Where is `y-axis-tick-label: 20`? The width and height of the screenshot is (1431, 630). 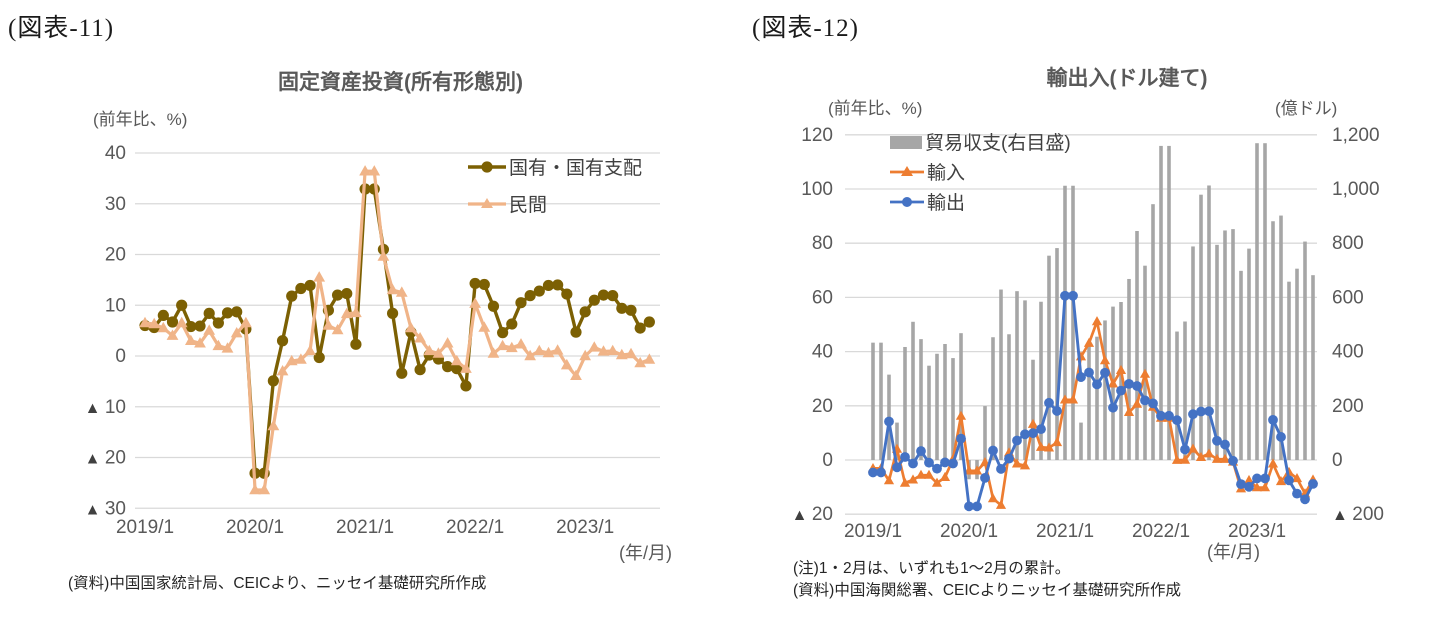
y-axis-tick-label: 20 is located at coordinates (822, 406).